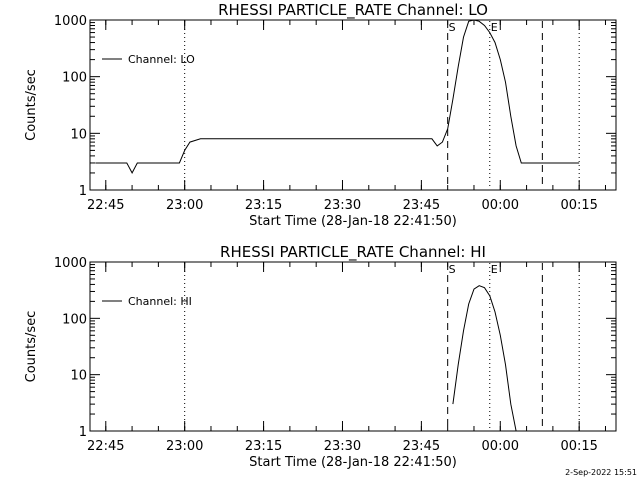 Image resolution: width=640 pixels, height=480 pixels. What do you see at coordinates (484, 358) in the screenshot?
I see `series-line` at bounding box center [484, 358].